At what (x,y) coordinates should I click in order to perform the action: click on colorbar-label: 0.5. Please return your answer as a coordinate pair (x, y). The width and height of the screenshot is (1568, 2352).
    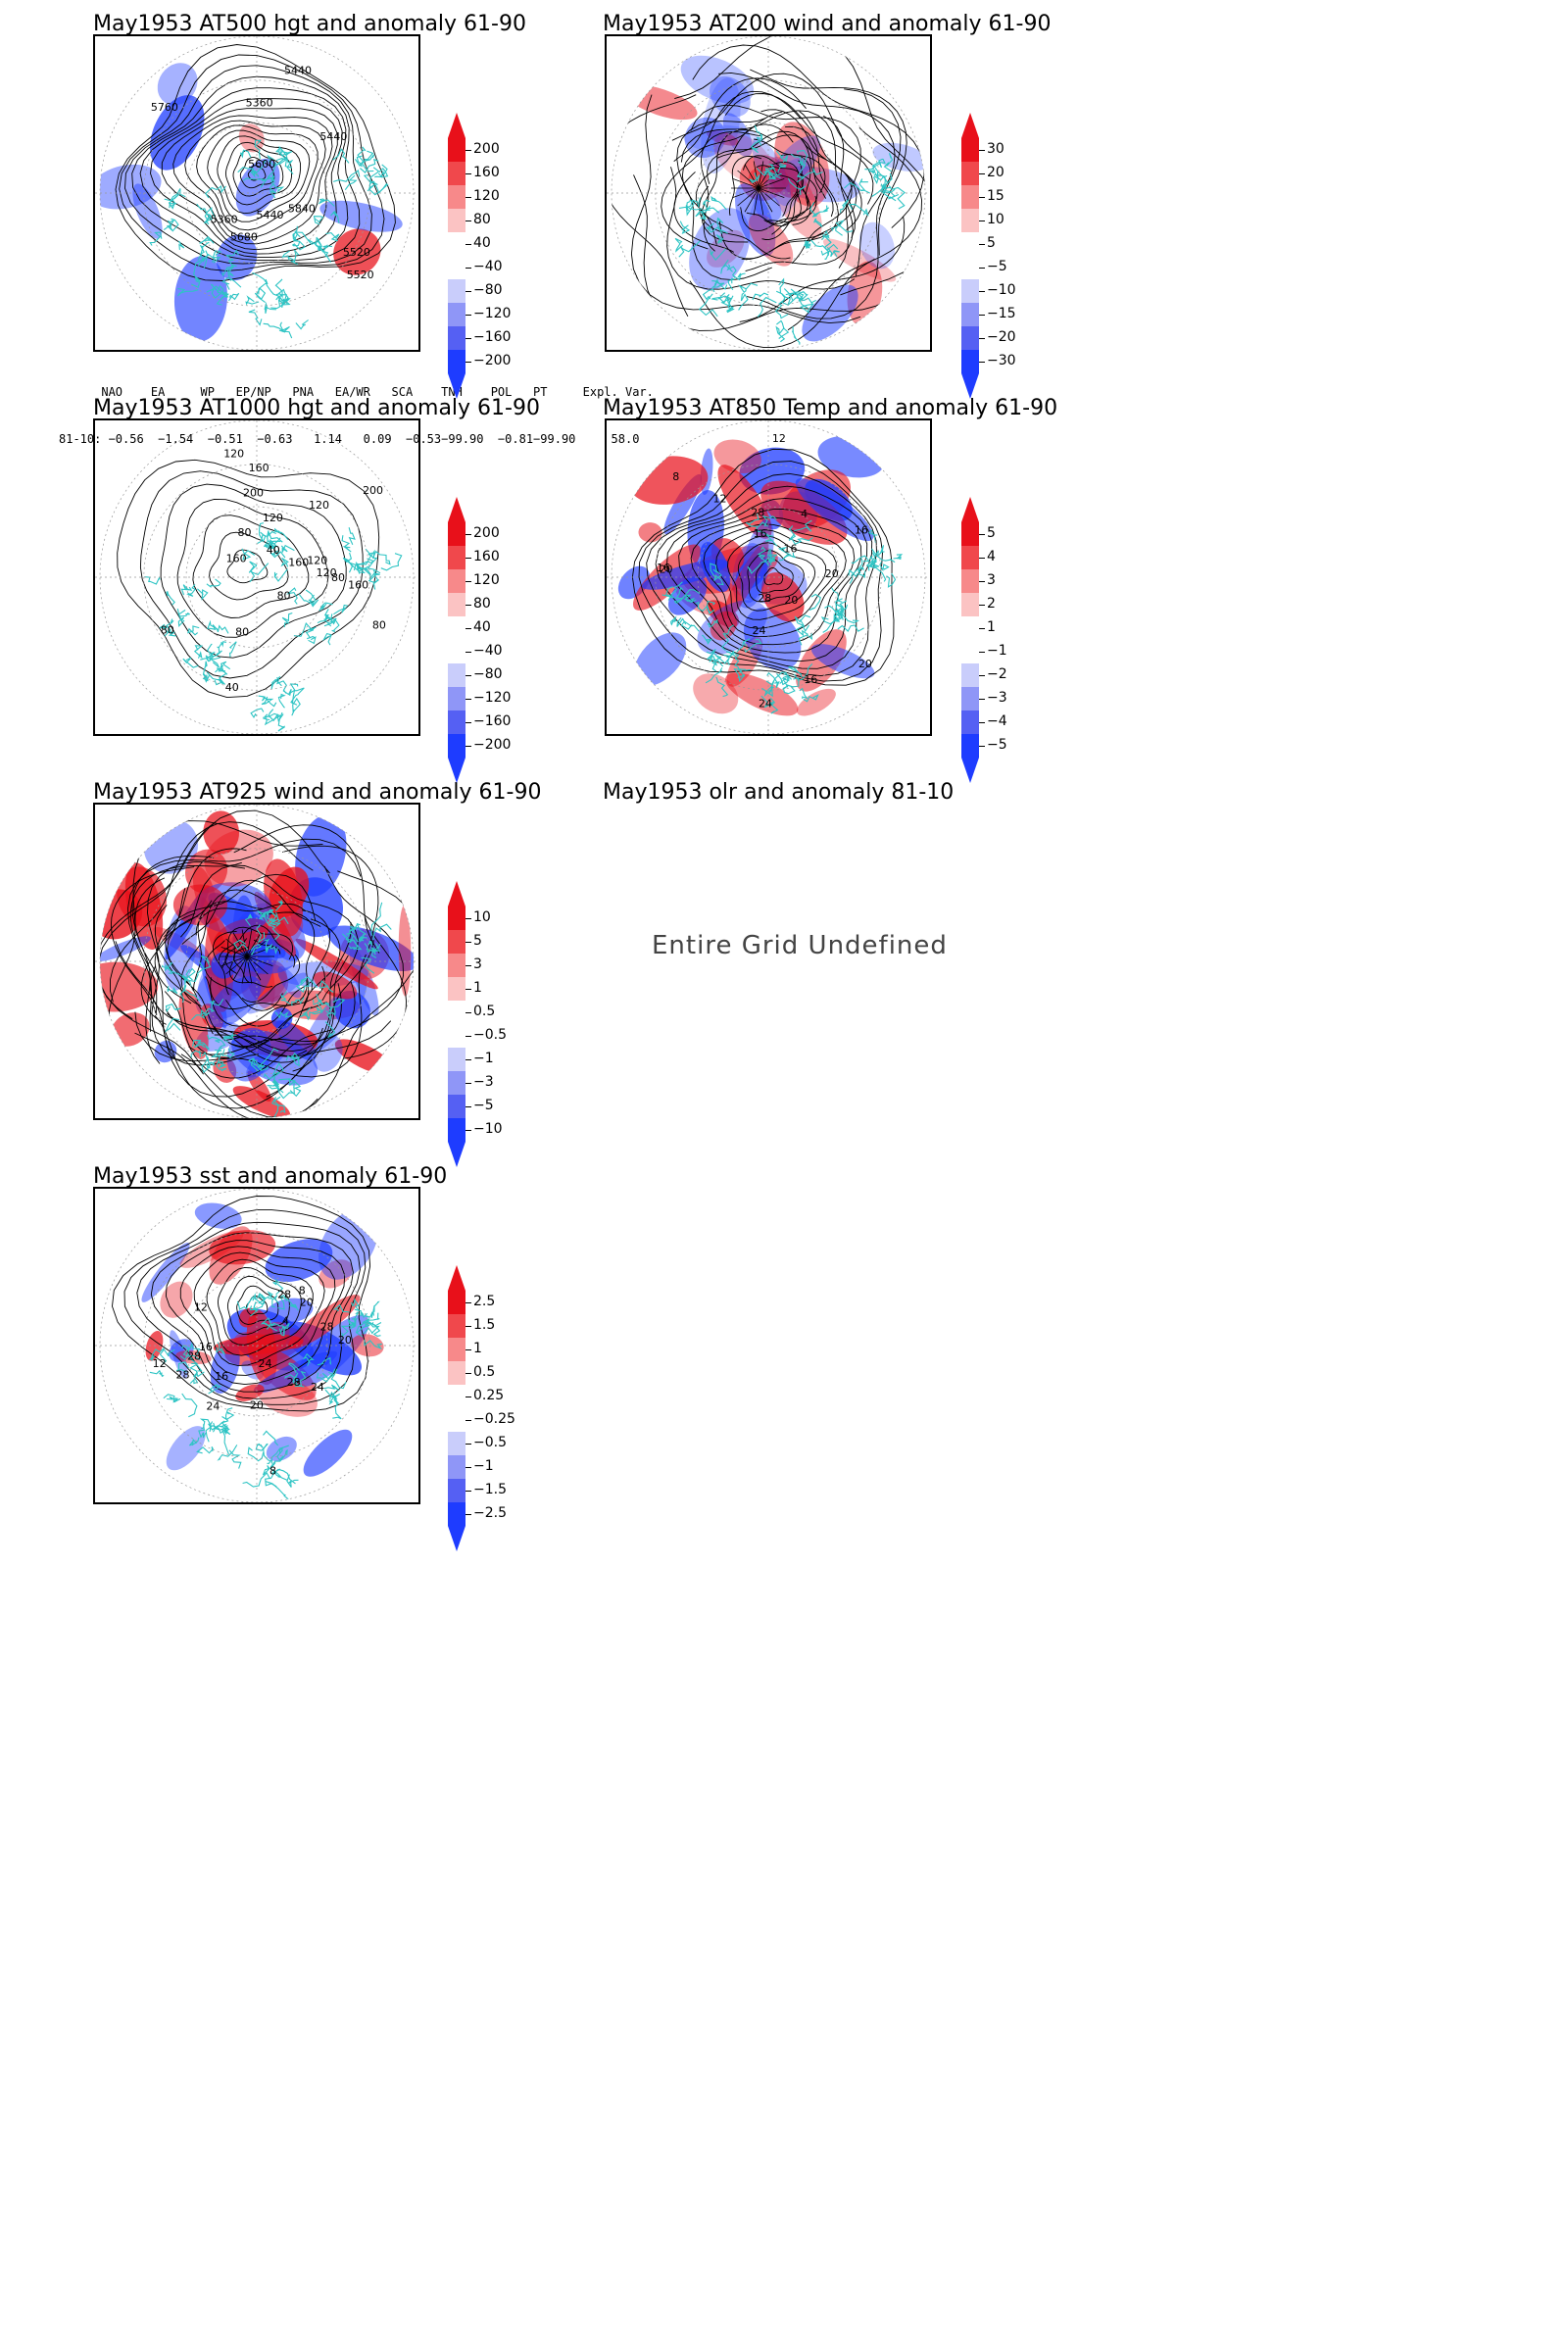
    Looking at the image, I should click on (484, 1011).